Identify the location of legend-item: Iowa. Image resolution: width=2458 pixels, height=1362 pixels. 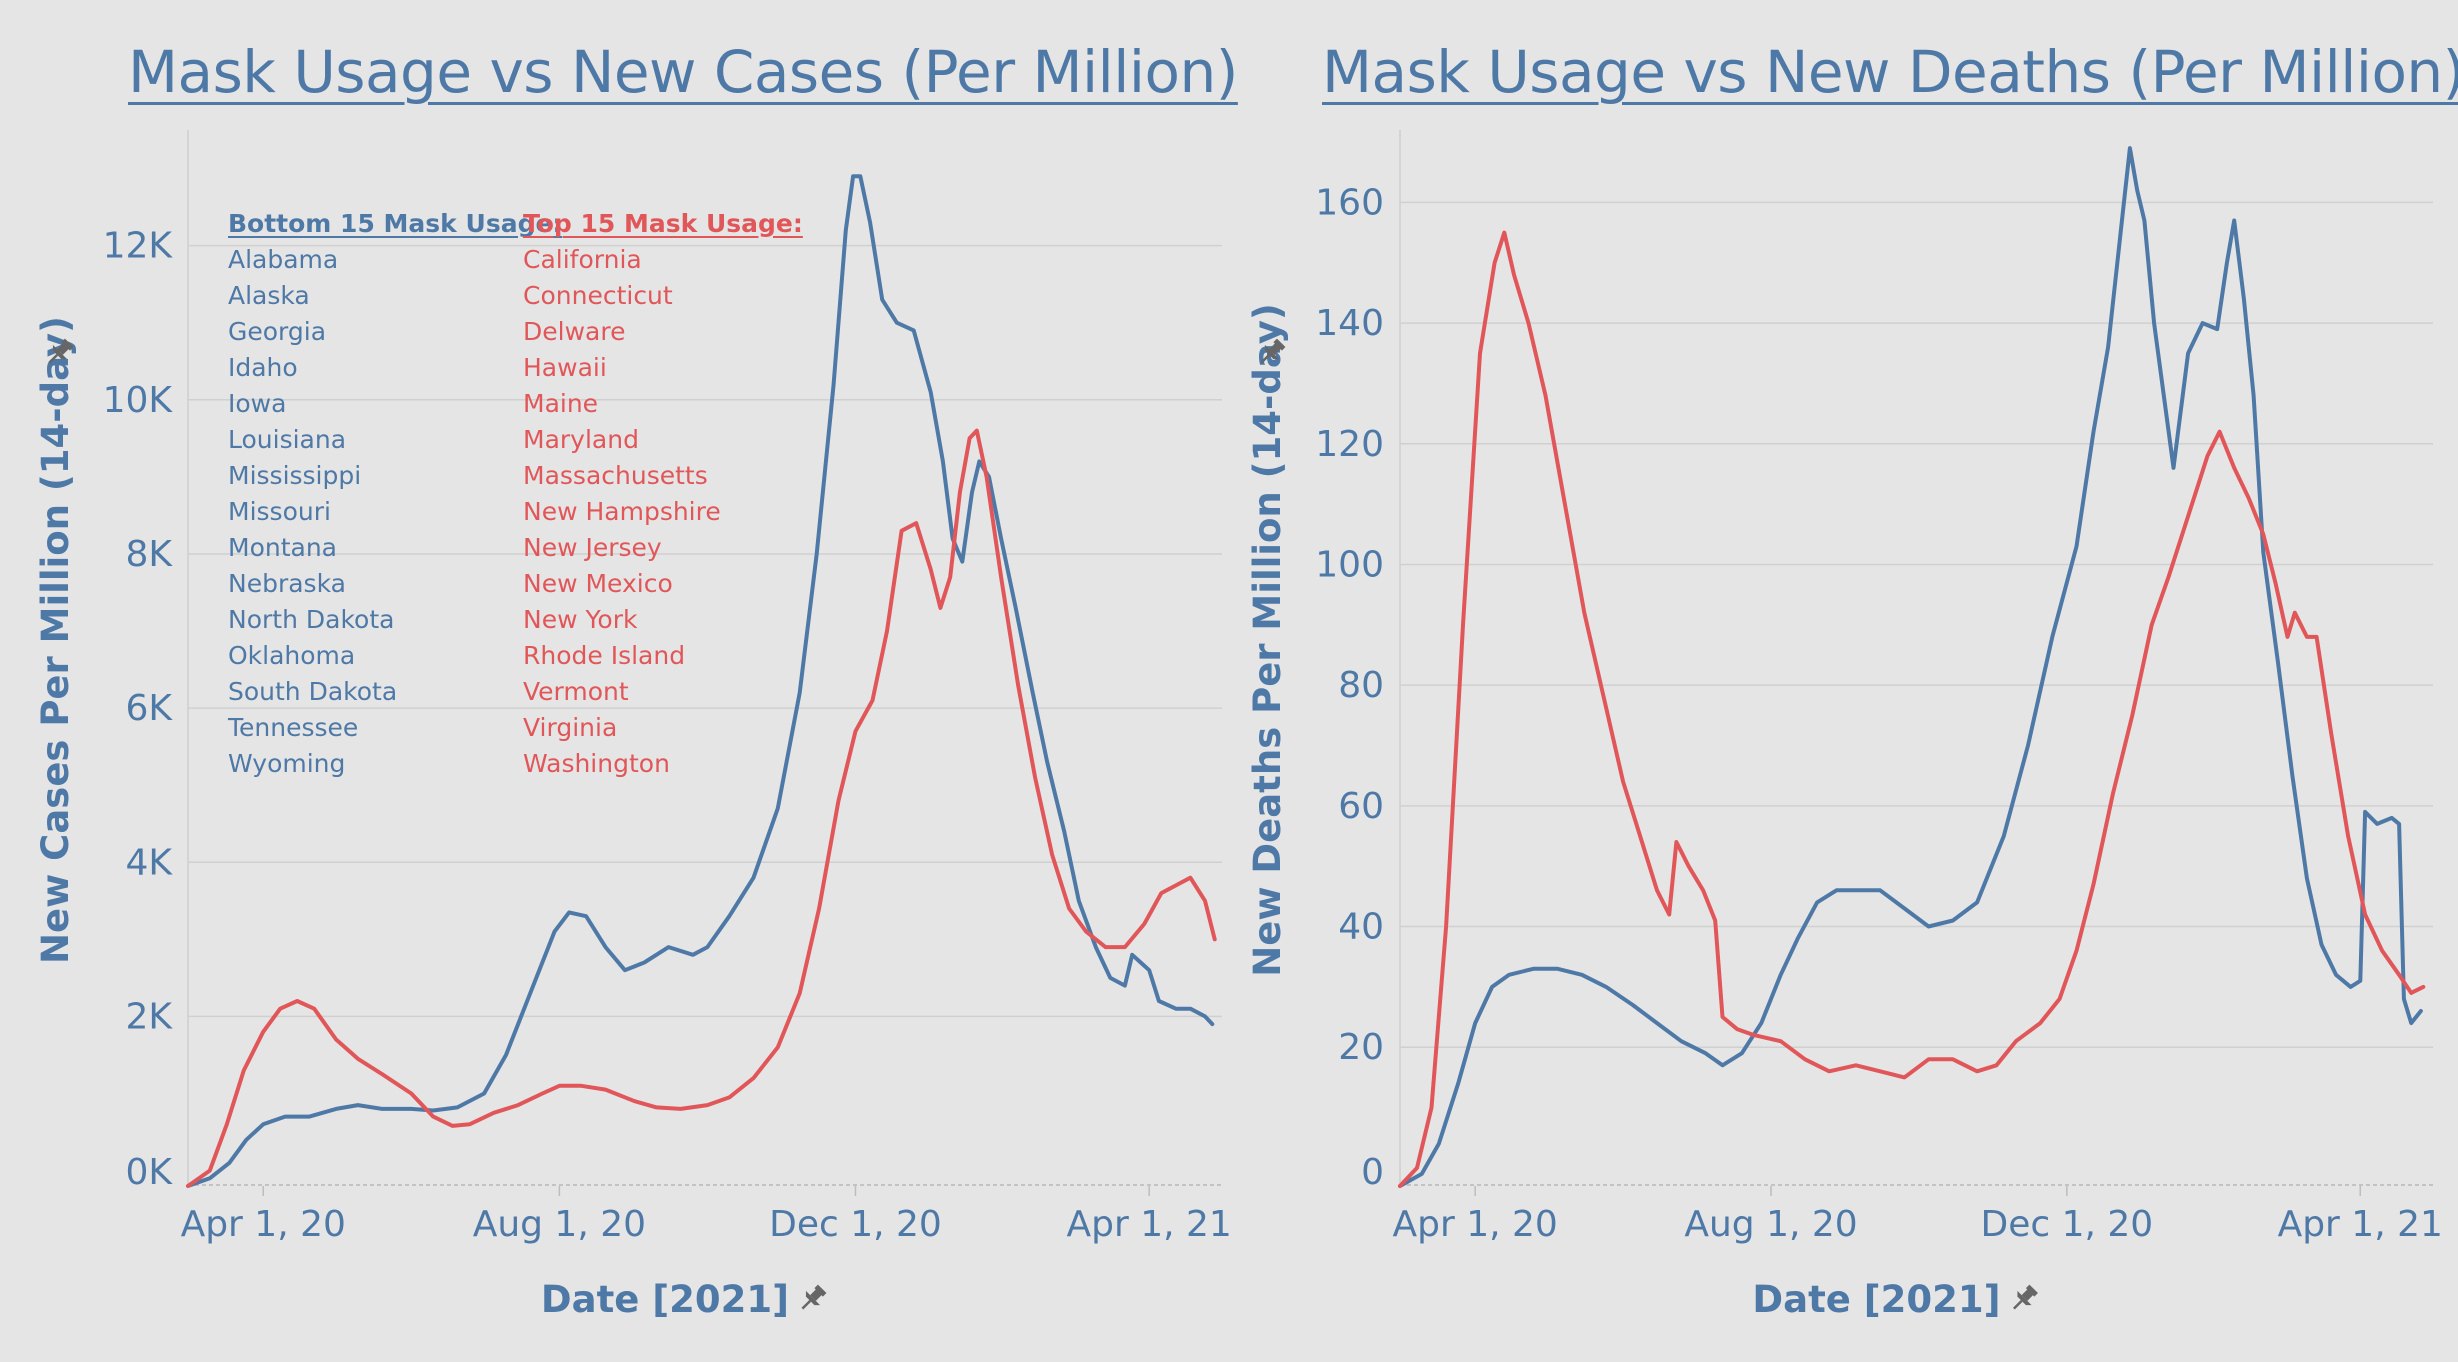
(257, 403).